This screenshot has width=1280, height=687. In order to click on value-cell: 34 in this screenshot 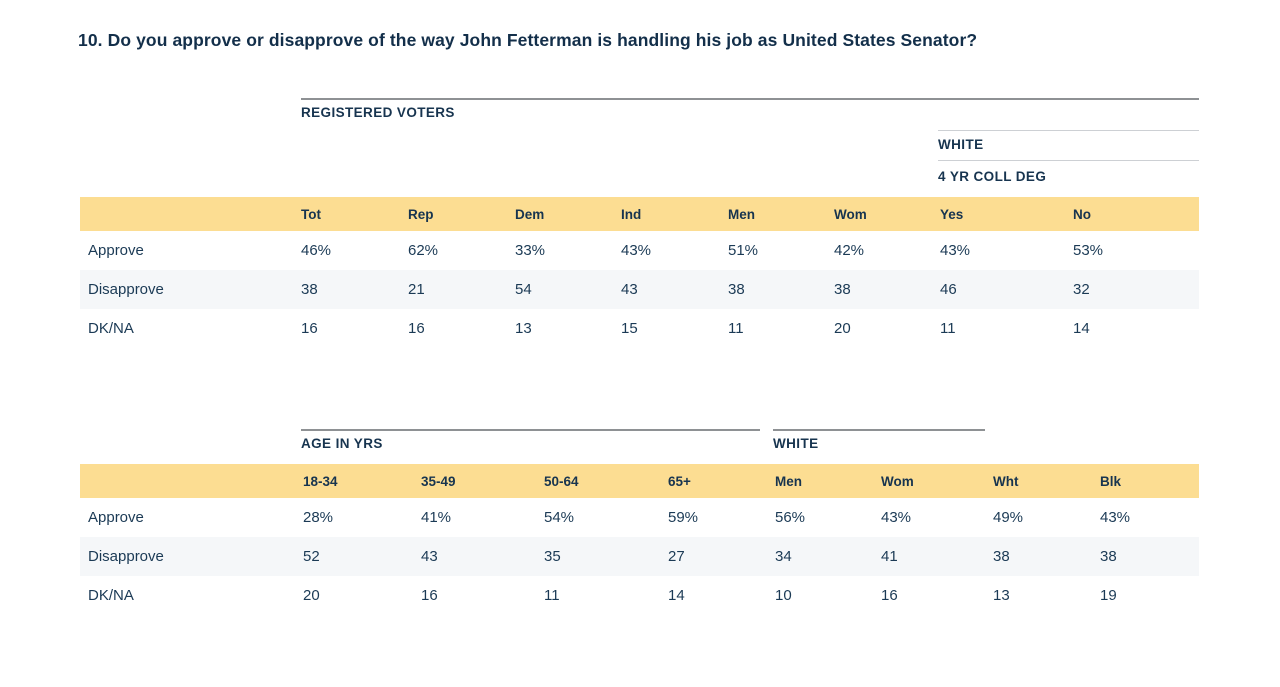, I will do `click(783, 556)`.